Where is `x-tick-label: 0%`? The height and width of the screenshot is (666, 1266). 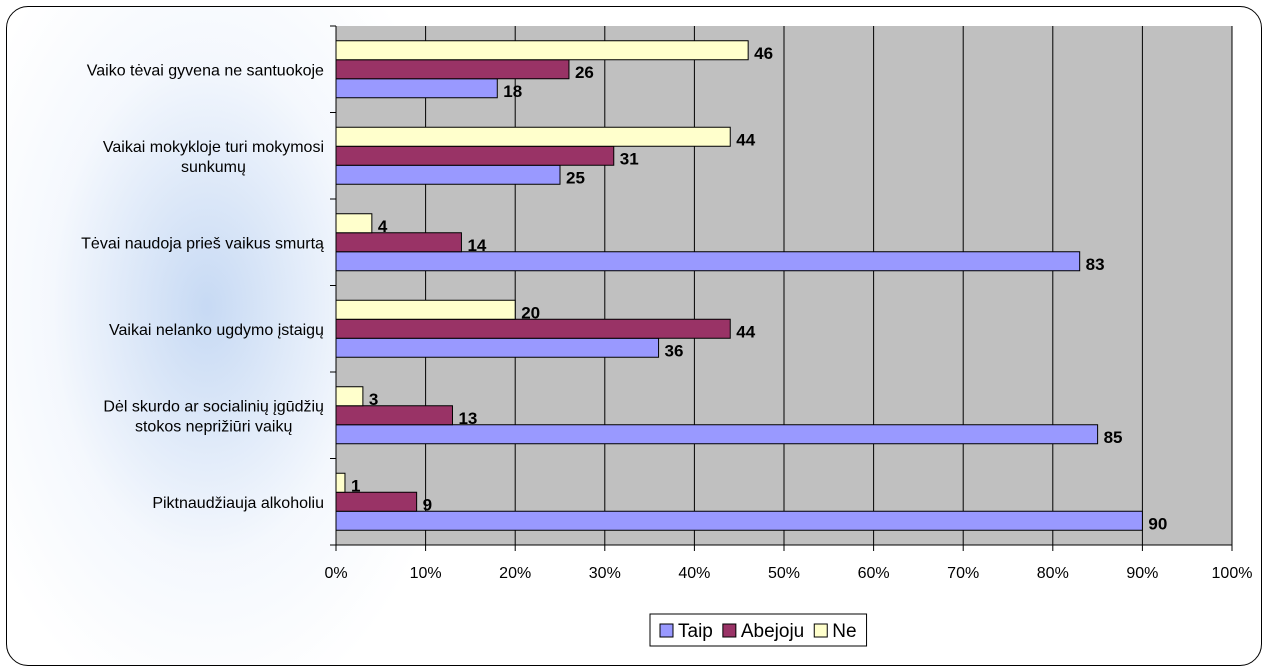
x-tick-label: 0% is located at coordinates (335, 573).